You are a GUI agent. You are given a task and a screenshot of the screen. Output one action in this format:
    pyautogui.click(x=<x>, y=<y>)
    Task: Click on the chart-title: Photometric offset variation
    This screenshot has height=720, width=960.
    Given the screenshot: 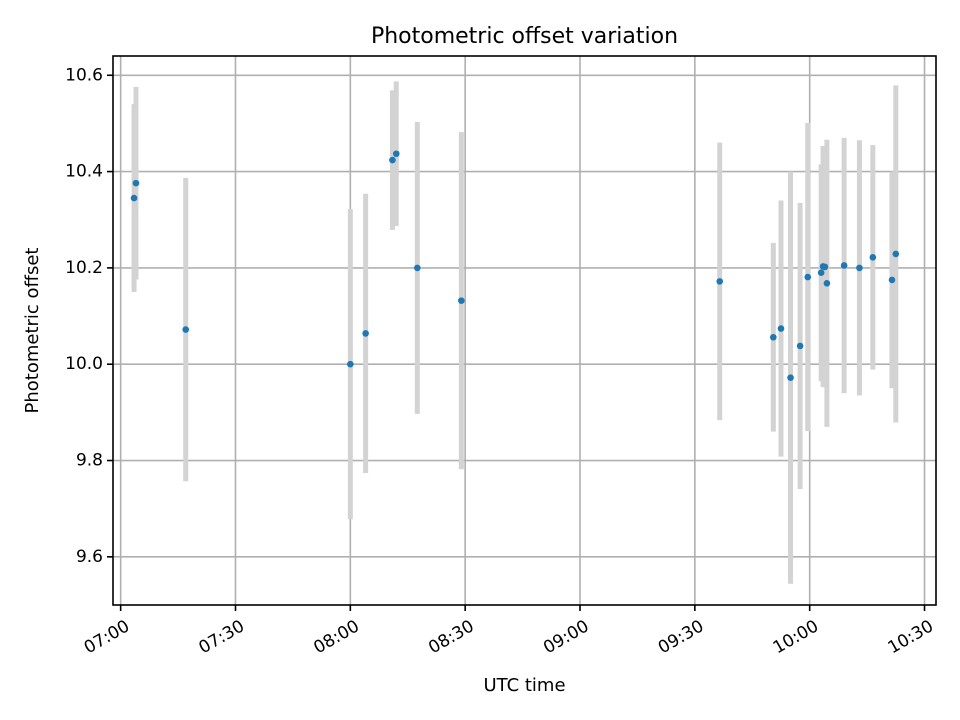 What is the action you would take?
    pyautogui.click(x=524, y=36)
    